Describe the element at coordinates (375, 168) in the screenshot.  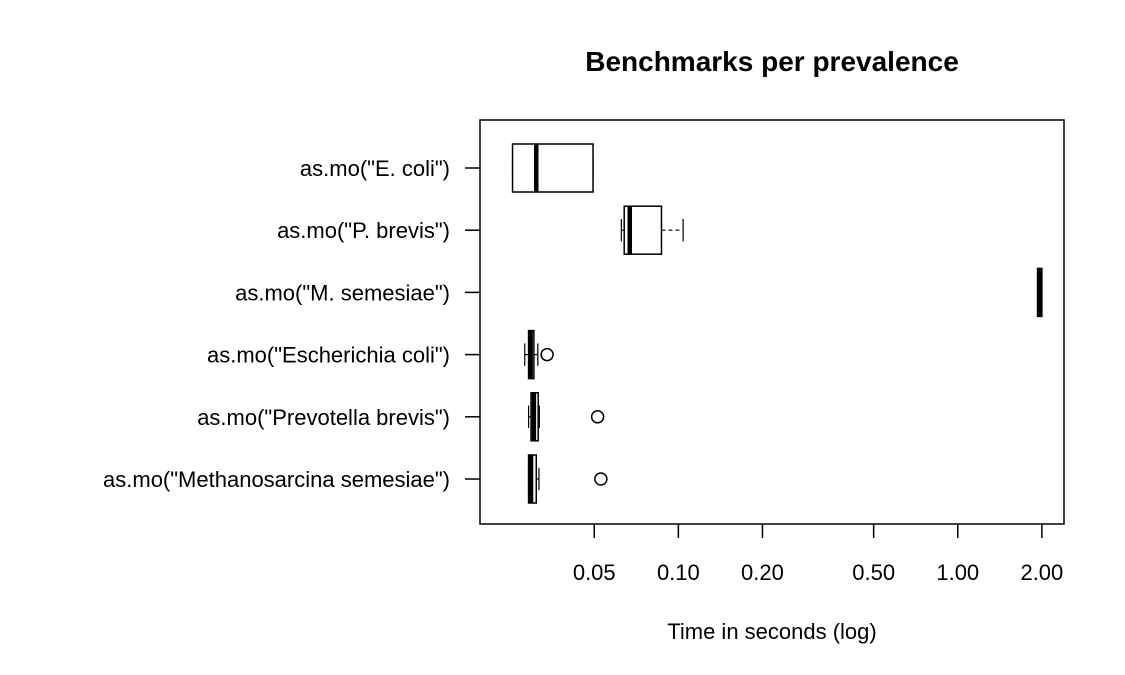
I see `y-tick-label: as.mo("E. coli")` at that location.